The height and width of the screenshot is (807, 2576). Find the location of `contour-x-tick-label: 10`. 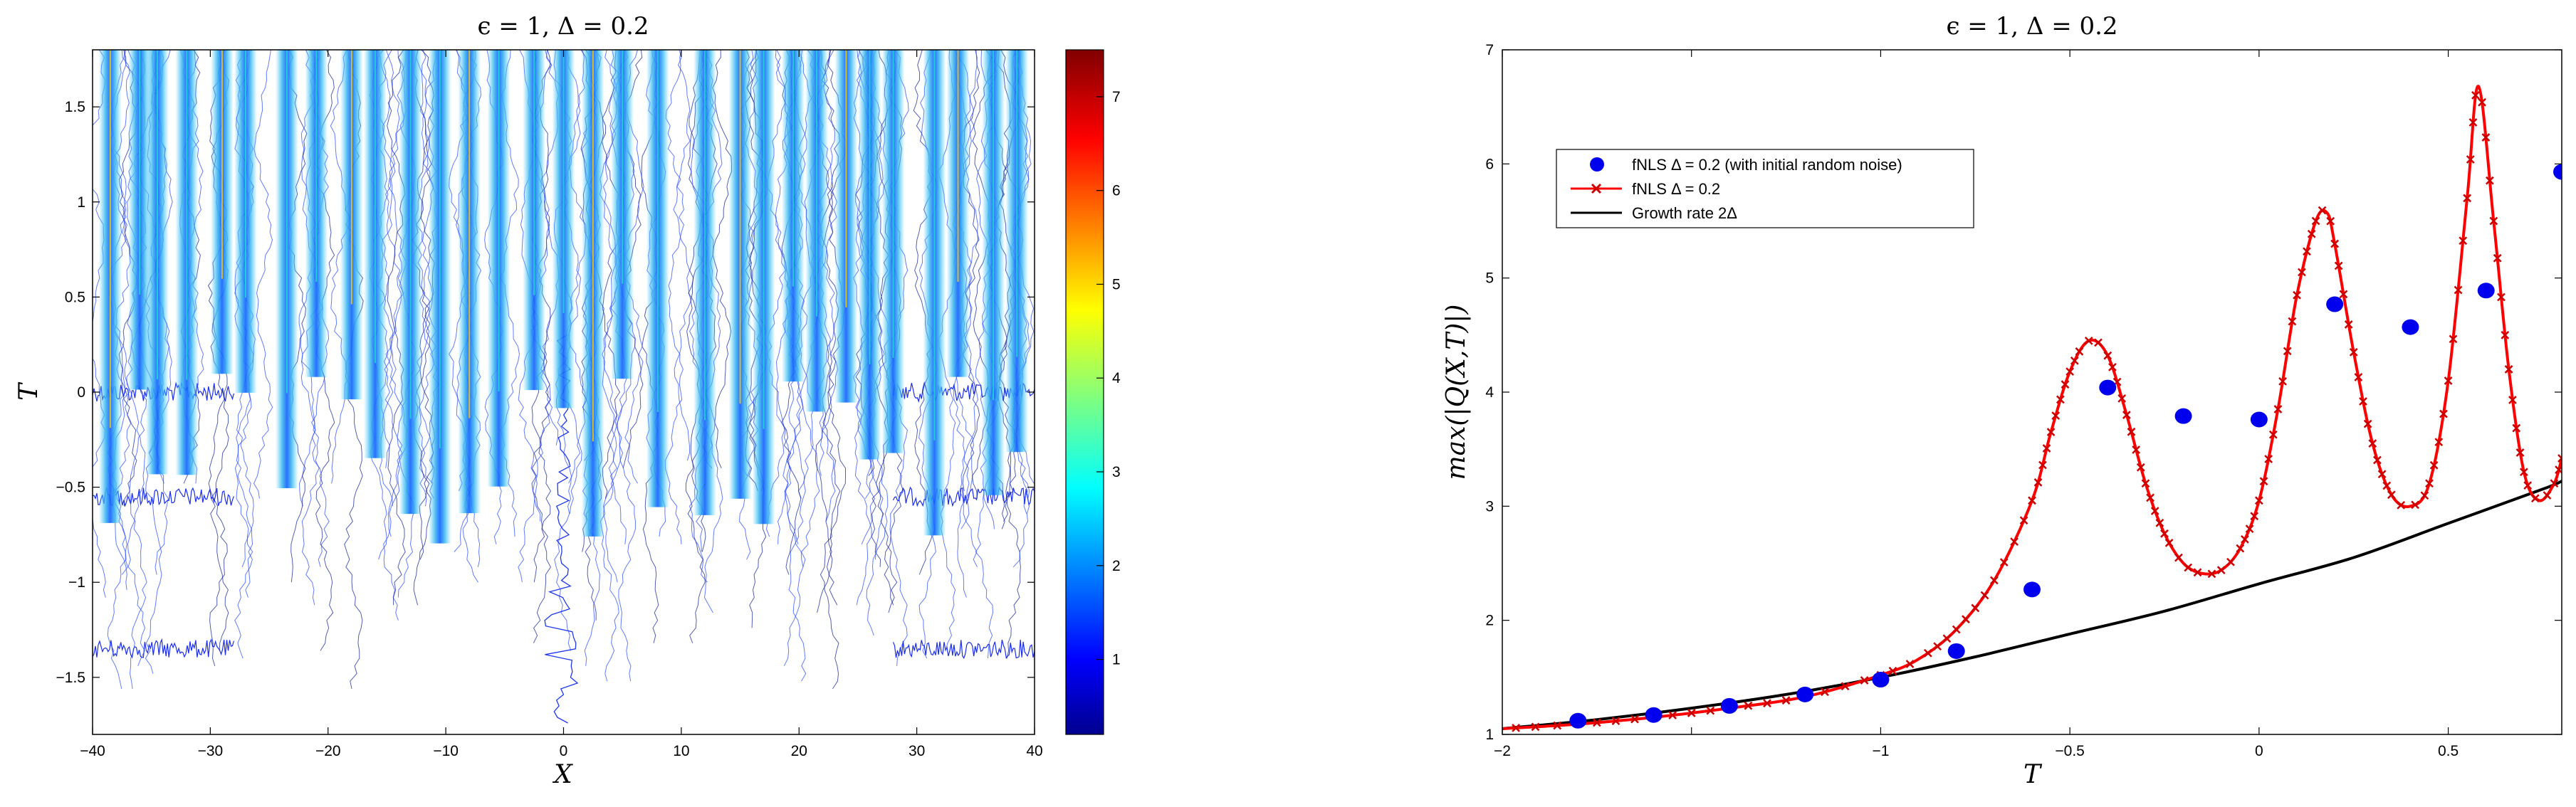

contour-x-tick-label: 10 is located at coordinates (681, 751).